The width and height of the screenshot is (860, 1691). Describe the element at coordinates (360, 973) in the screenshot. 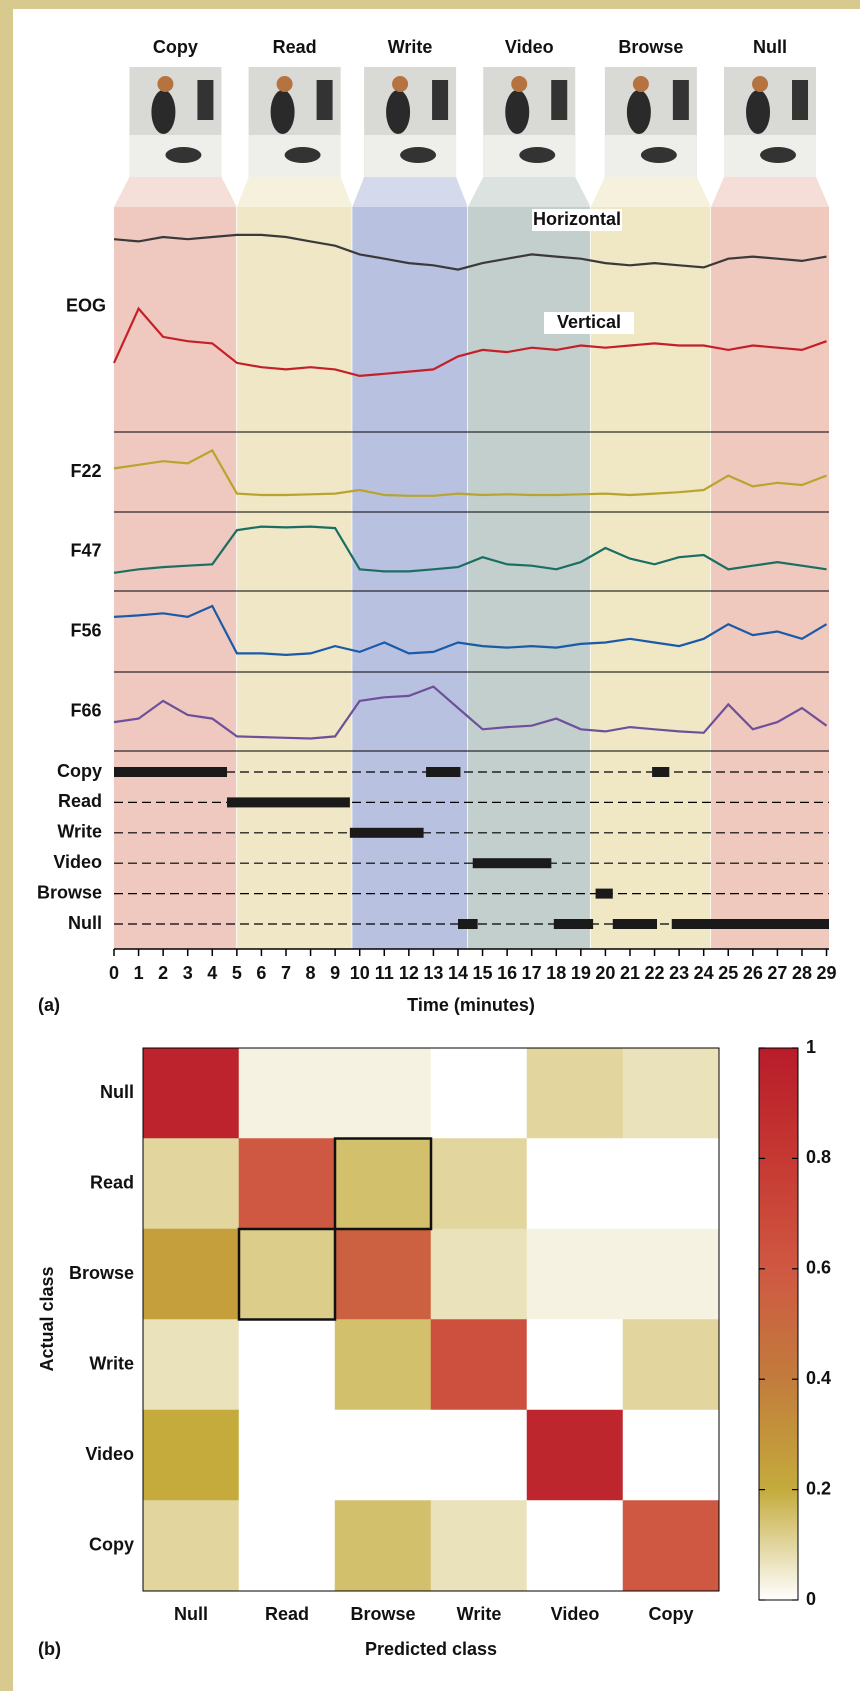

I see `x-tick-label: 10` at that location.